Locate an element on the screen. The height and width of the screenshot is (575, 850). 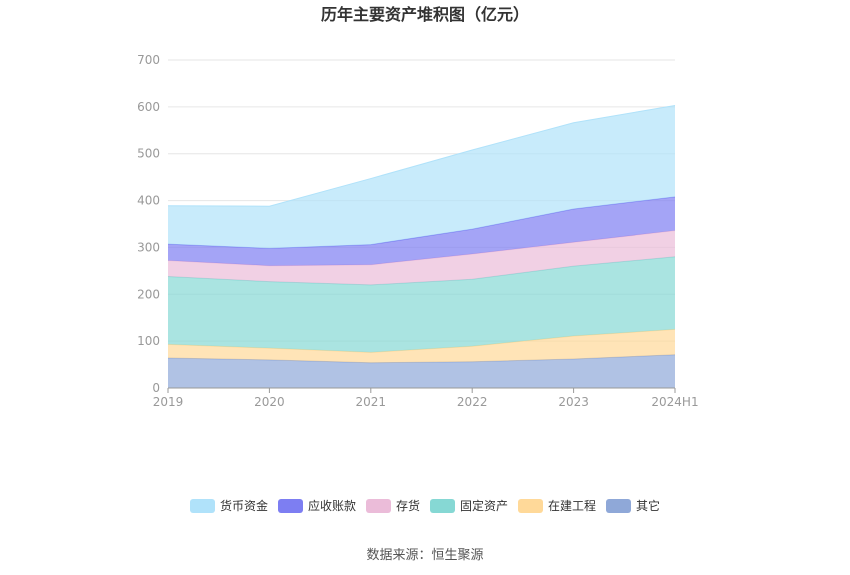
y-tick-label: 0 is located at coordinates (156, 388).